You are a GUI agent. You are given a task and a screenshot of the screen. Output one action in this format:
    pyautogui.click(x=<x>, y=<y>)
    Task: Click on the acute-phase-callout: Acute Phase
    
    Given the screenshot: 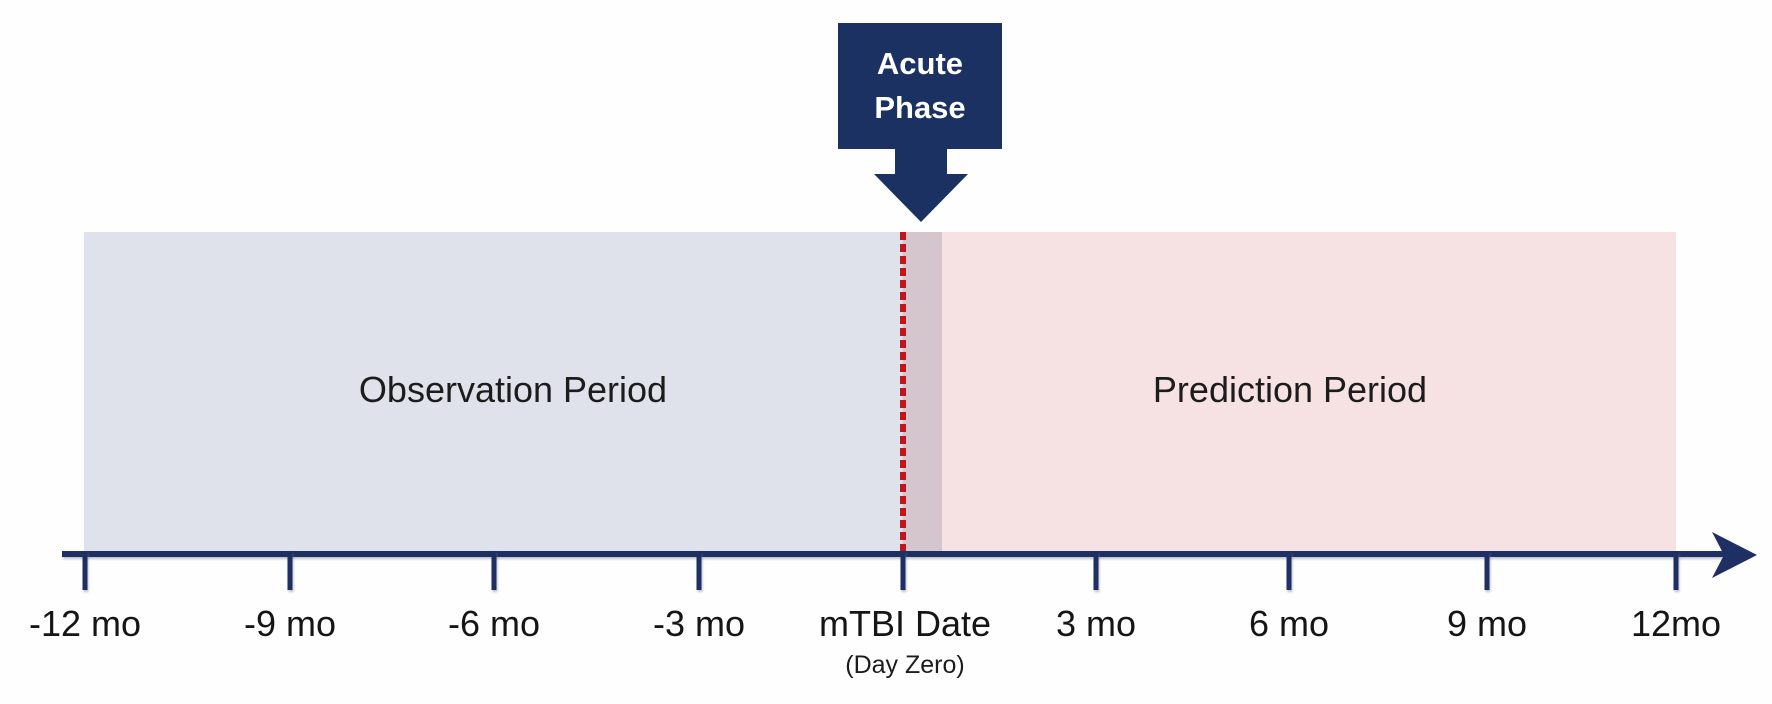 What is the action you would take?
    pyautogui.click(x=920, y=86)
    